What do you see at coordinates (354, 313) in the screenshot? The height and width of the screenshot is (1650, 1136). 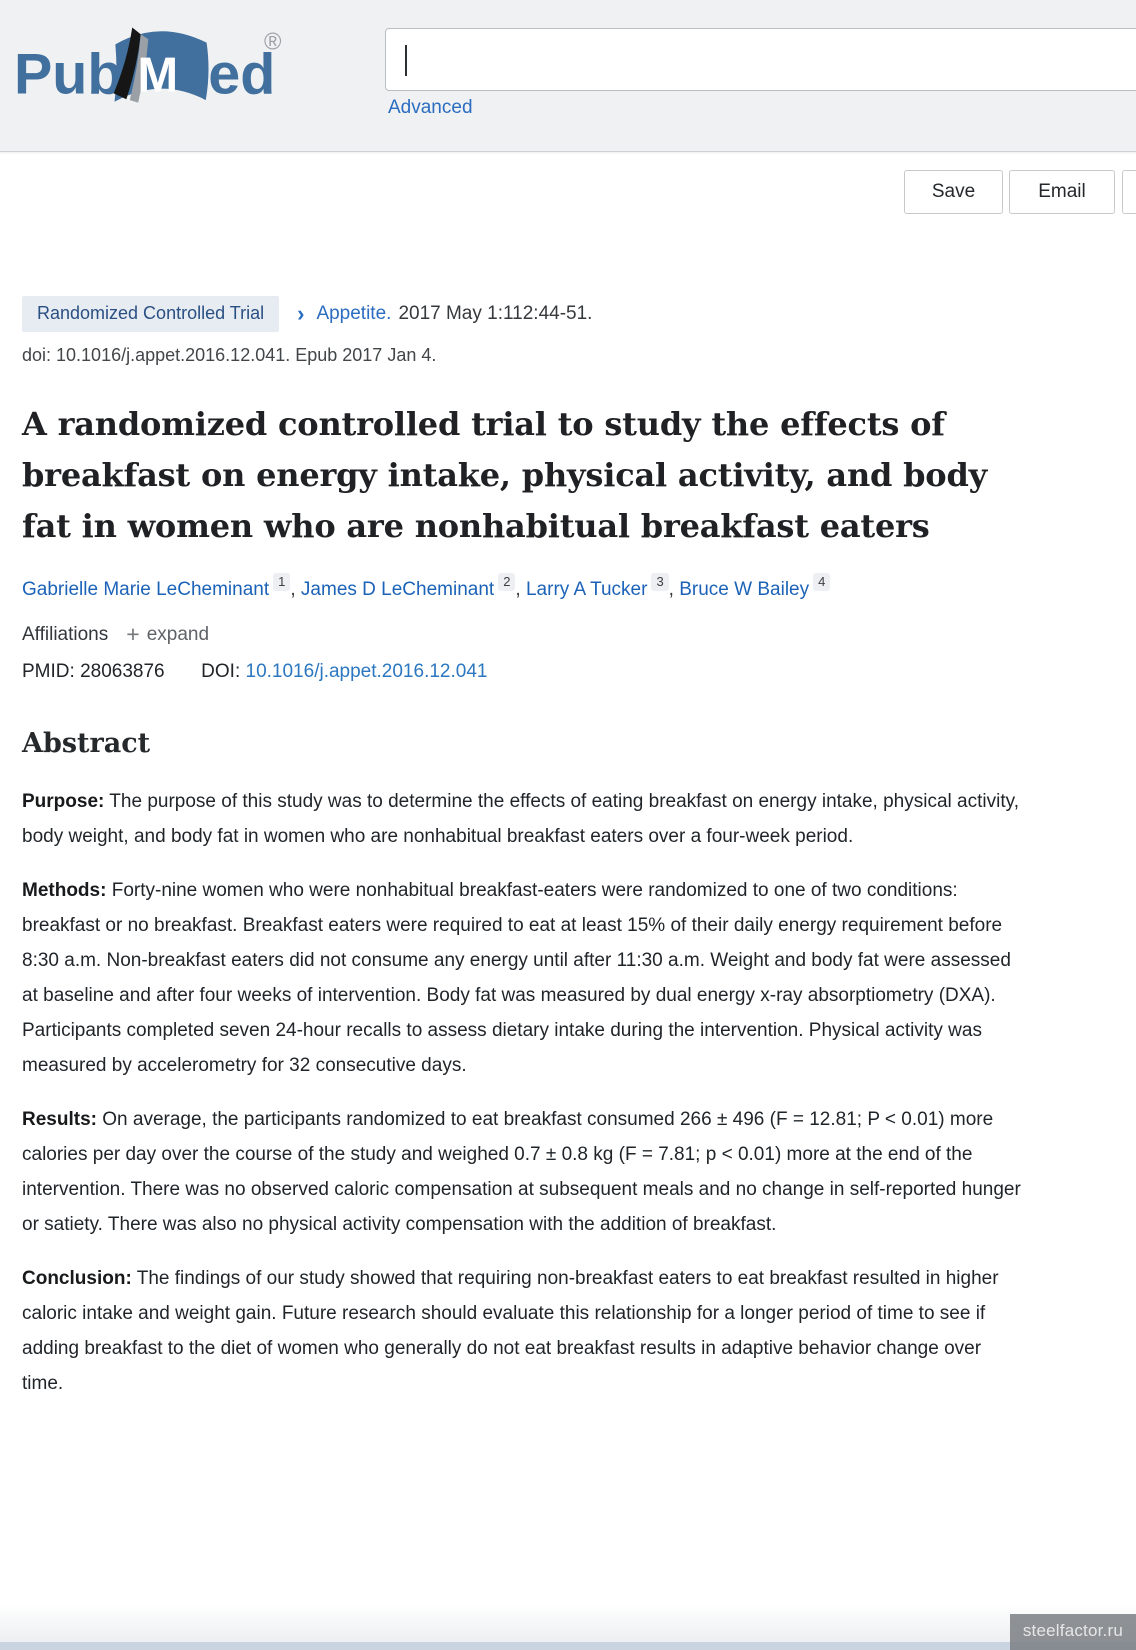 I see `journal-link: Appetite.` at bounding box center [354, 313].